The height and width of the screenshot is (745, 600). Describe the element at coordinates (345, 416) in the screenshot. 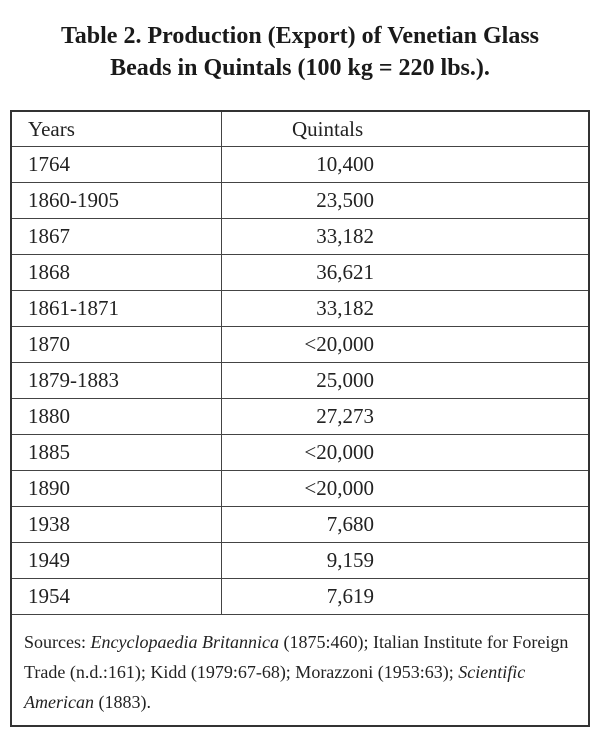

I see `quintals-value: 27,273` at that location.